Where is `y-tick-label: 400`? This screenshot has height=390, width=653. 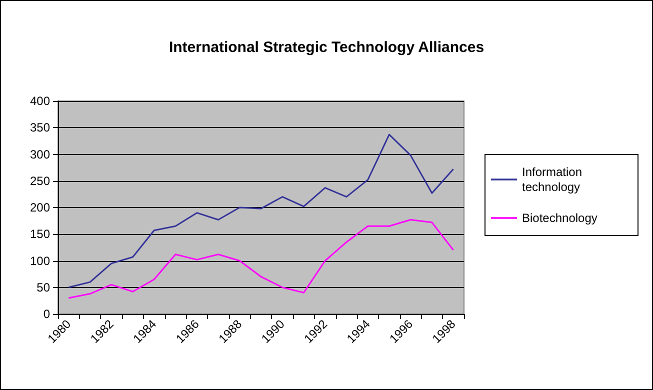 y-tick-label: 400 is located at coordinates (40, 101).